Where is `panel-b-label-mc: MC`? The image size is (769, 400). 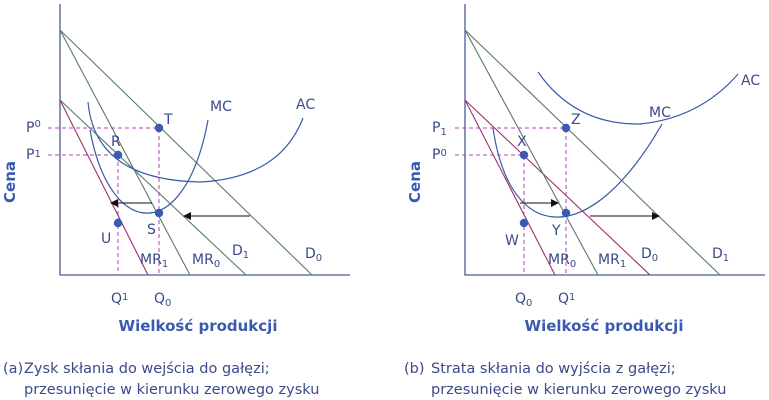 panel-b-label-mc: MC is located at coordinates (660, 113).